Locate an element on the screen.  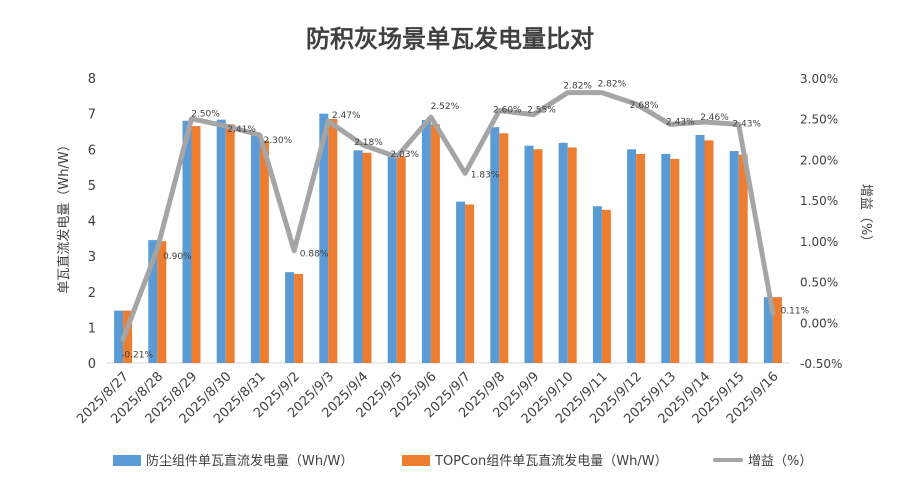
gain-data-label: 0.90% is located at coordinates (177, 257).